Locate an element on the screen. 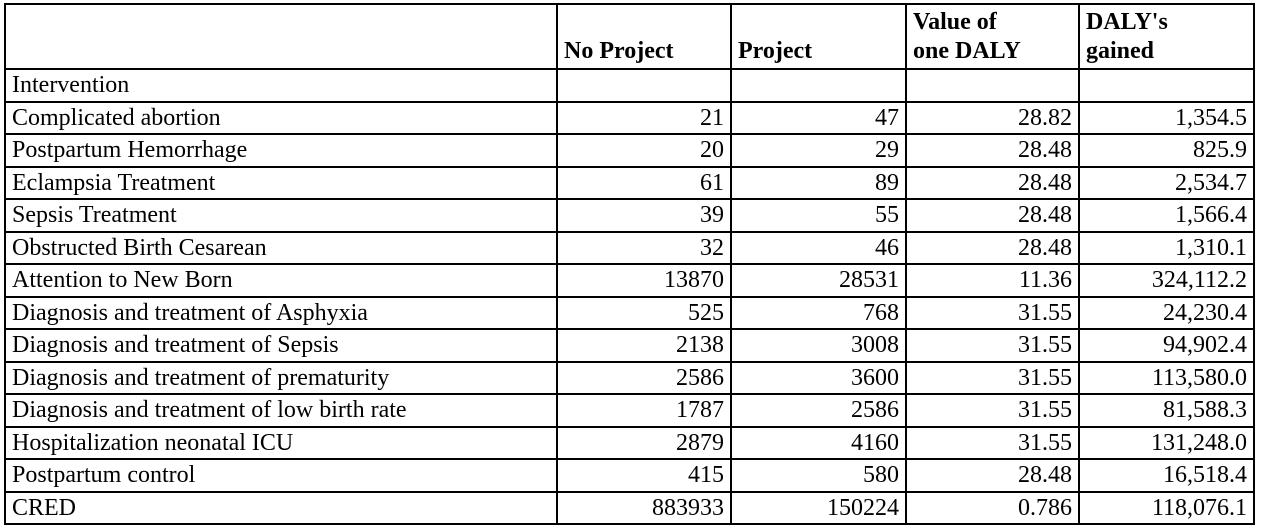 This screenshot has width=1269, height=525. no-project-cell: 2138 is located at coordinates (644, 345).